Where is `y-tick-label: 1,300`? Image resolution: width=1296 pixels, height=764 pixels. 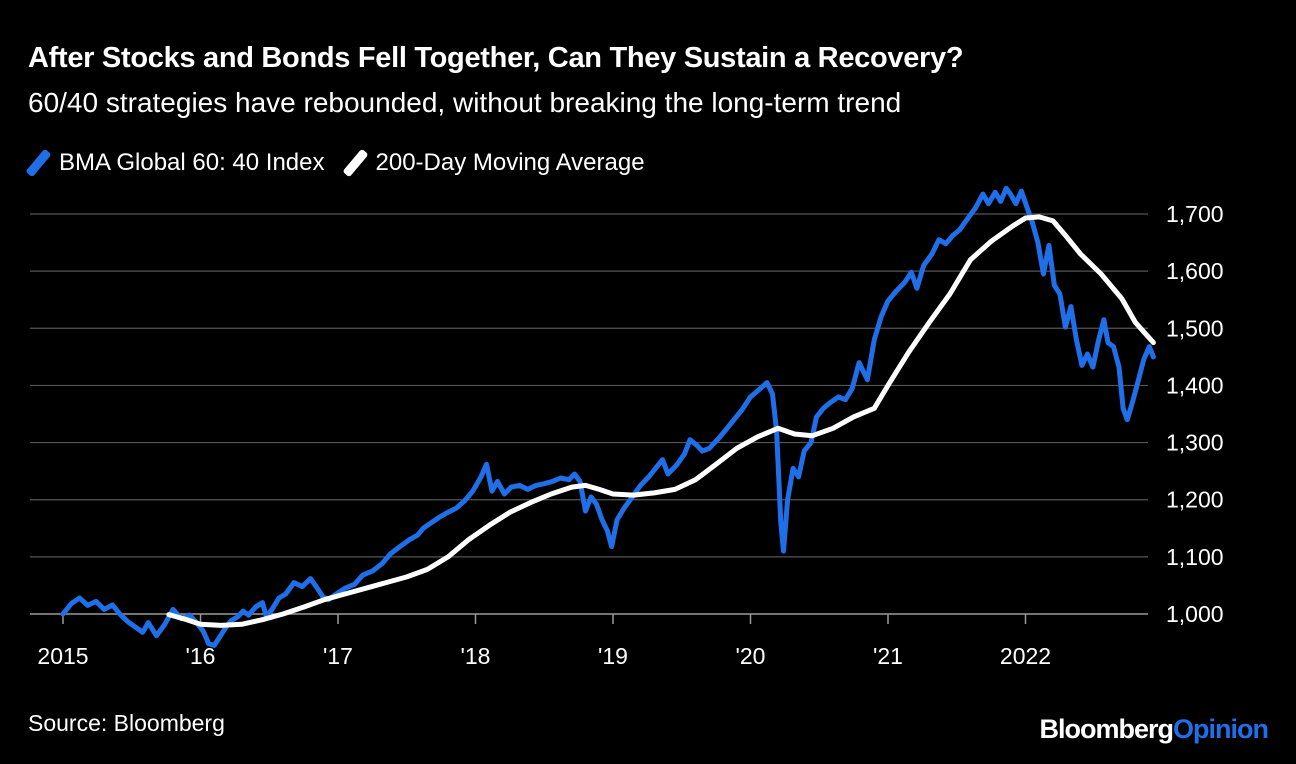
y-tick-label: 1,300 is located at coordinates (1195, 443).